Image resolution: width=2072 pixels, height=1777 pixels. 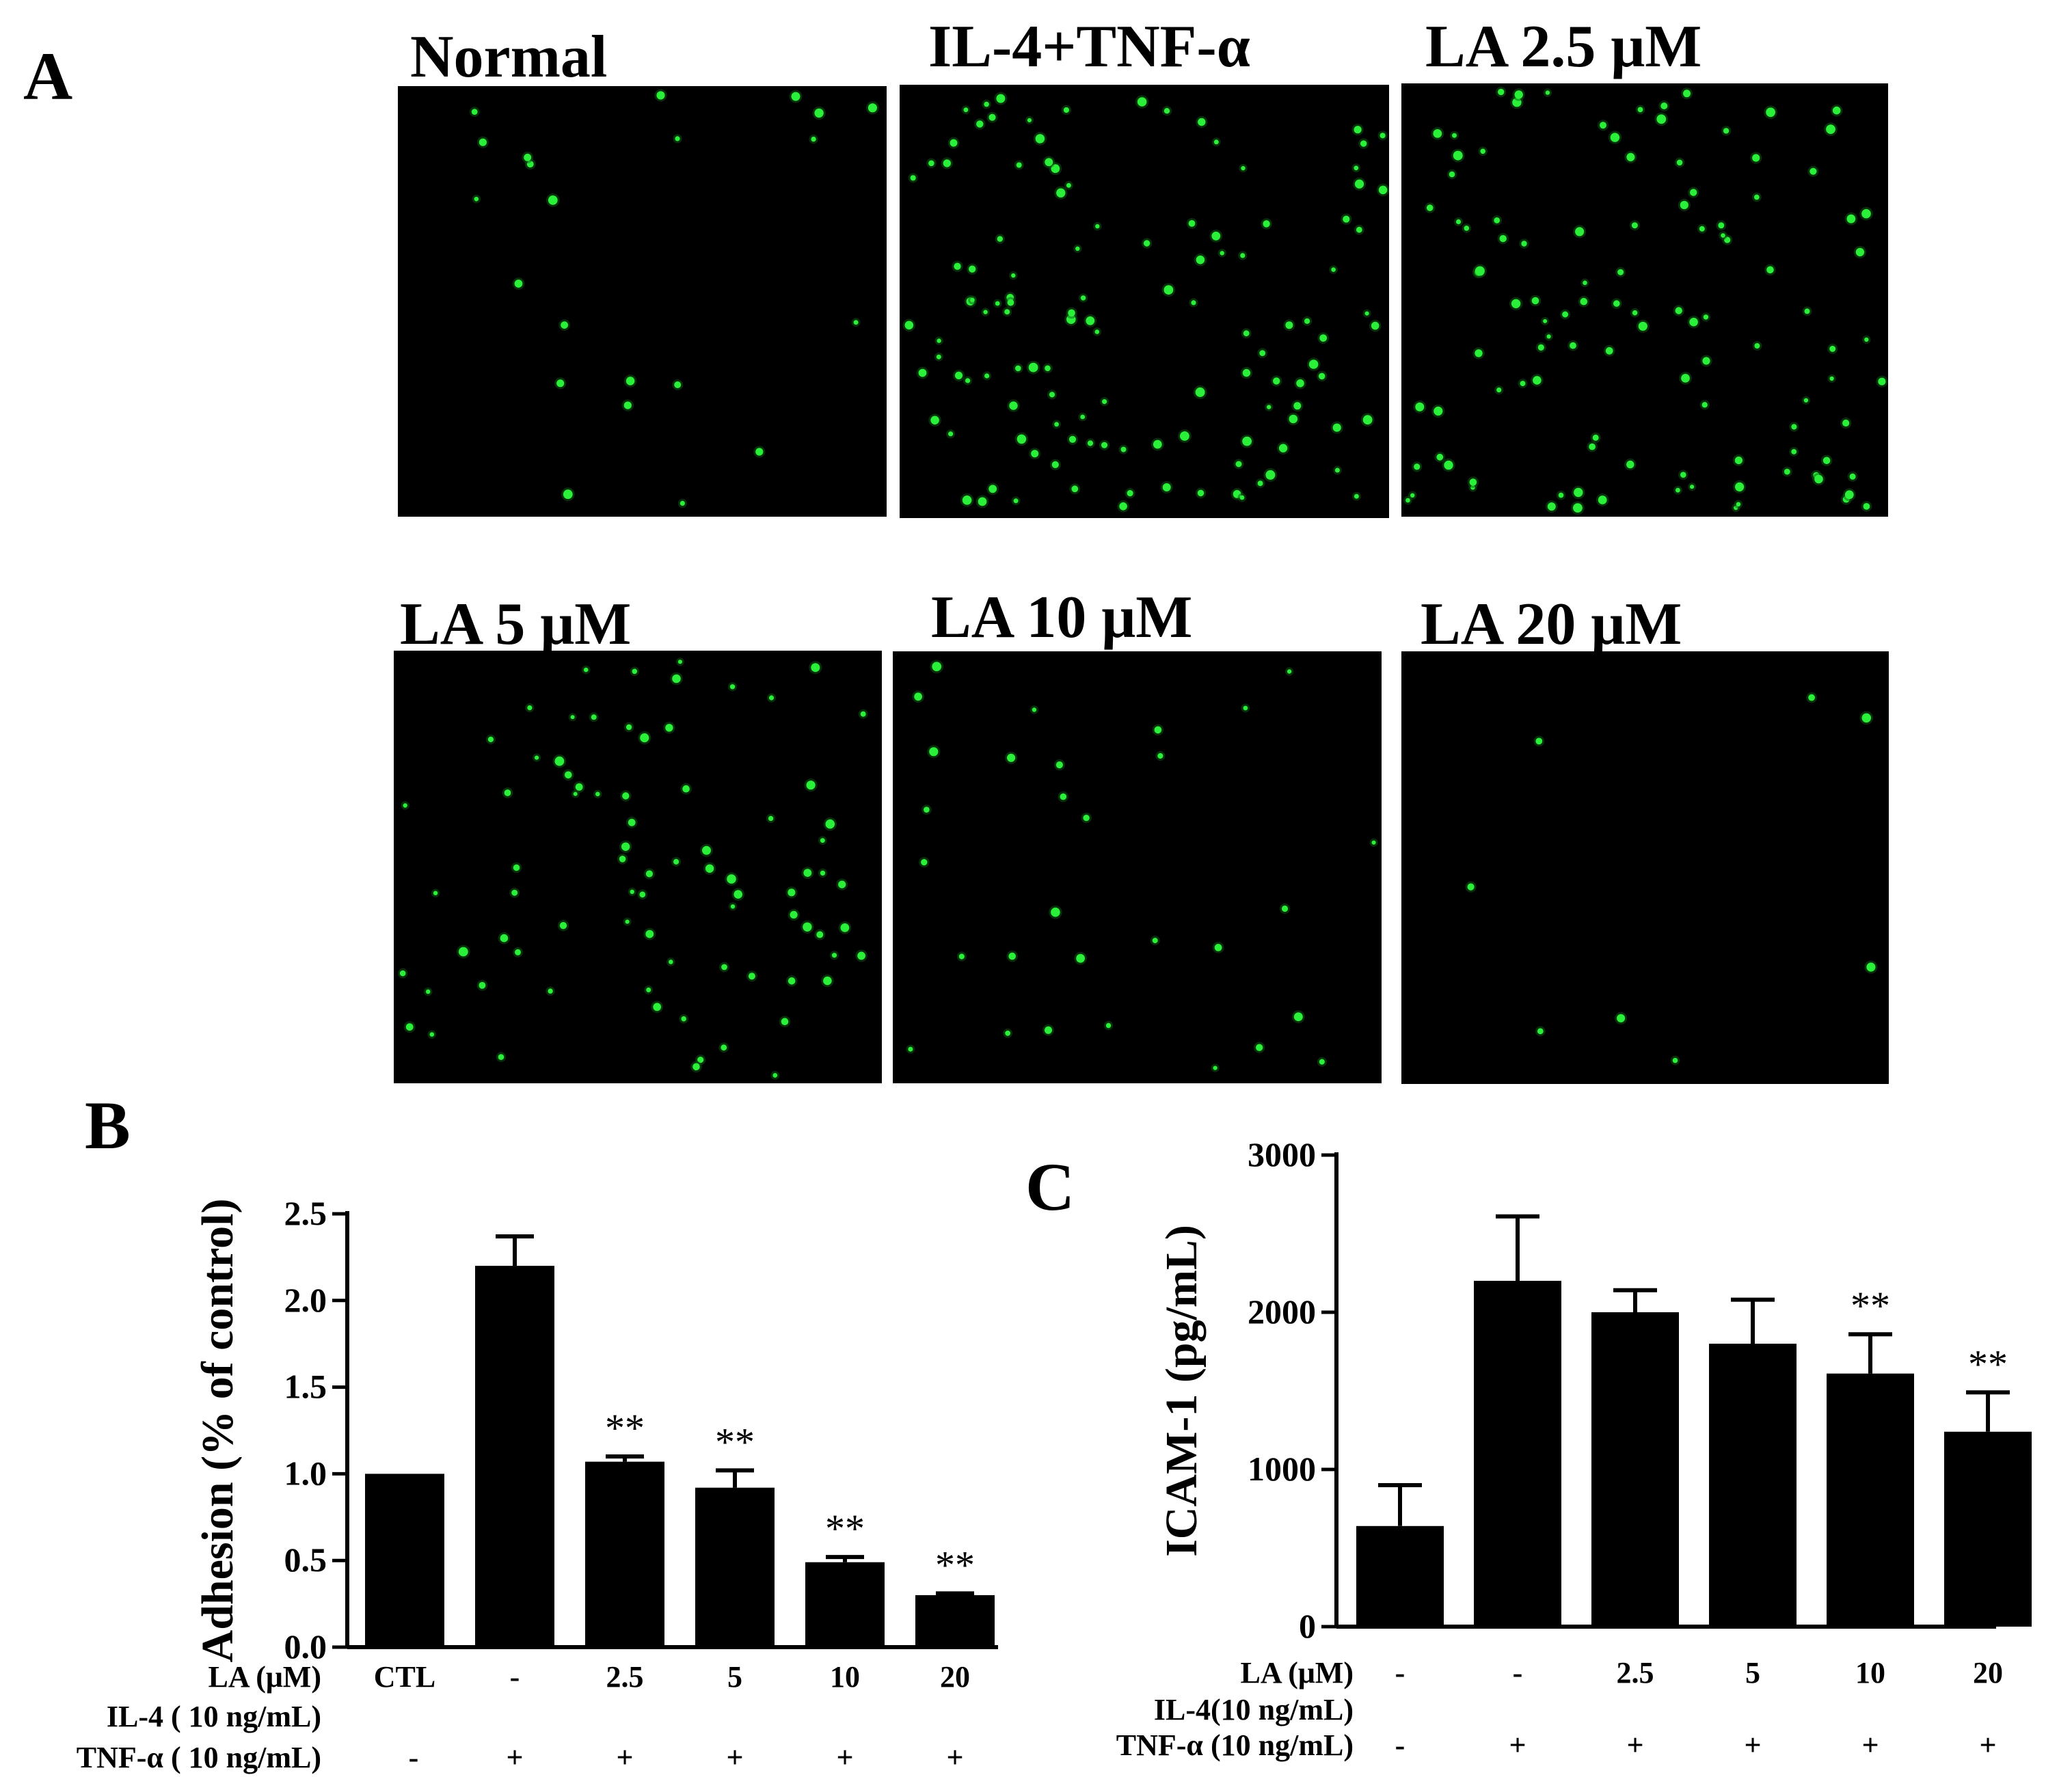 What do you see at coordinates (1235, 1745) in the screenshot?
I see `treatment-row-label: TNF-α (10 ng/mL)` at bounding box center [1235, 1745].